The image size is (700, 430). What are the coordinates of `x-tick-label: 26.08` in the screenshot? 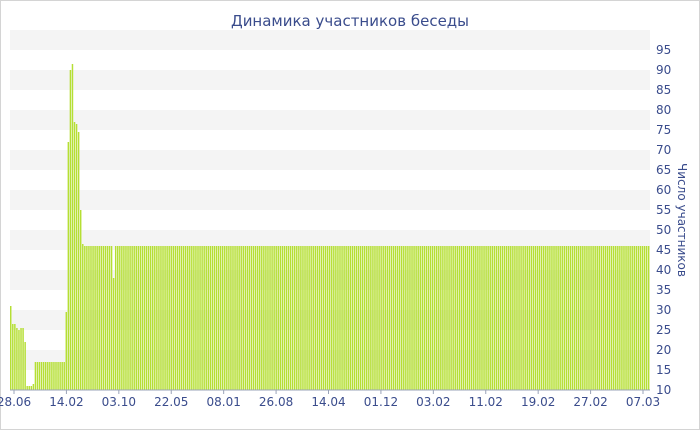 It's located at (276, 402).